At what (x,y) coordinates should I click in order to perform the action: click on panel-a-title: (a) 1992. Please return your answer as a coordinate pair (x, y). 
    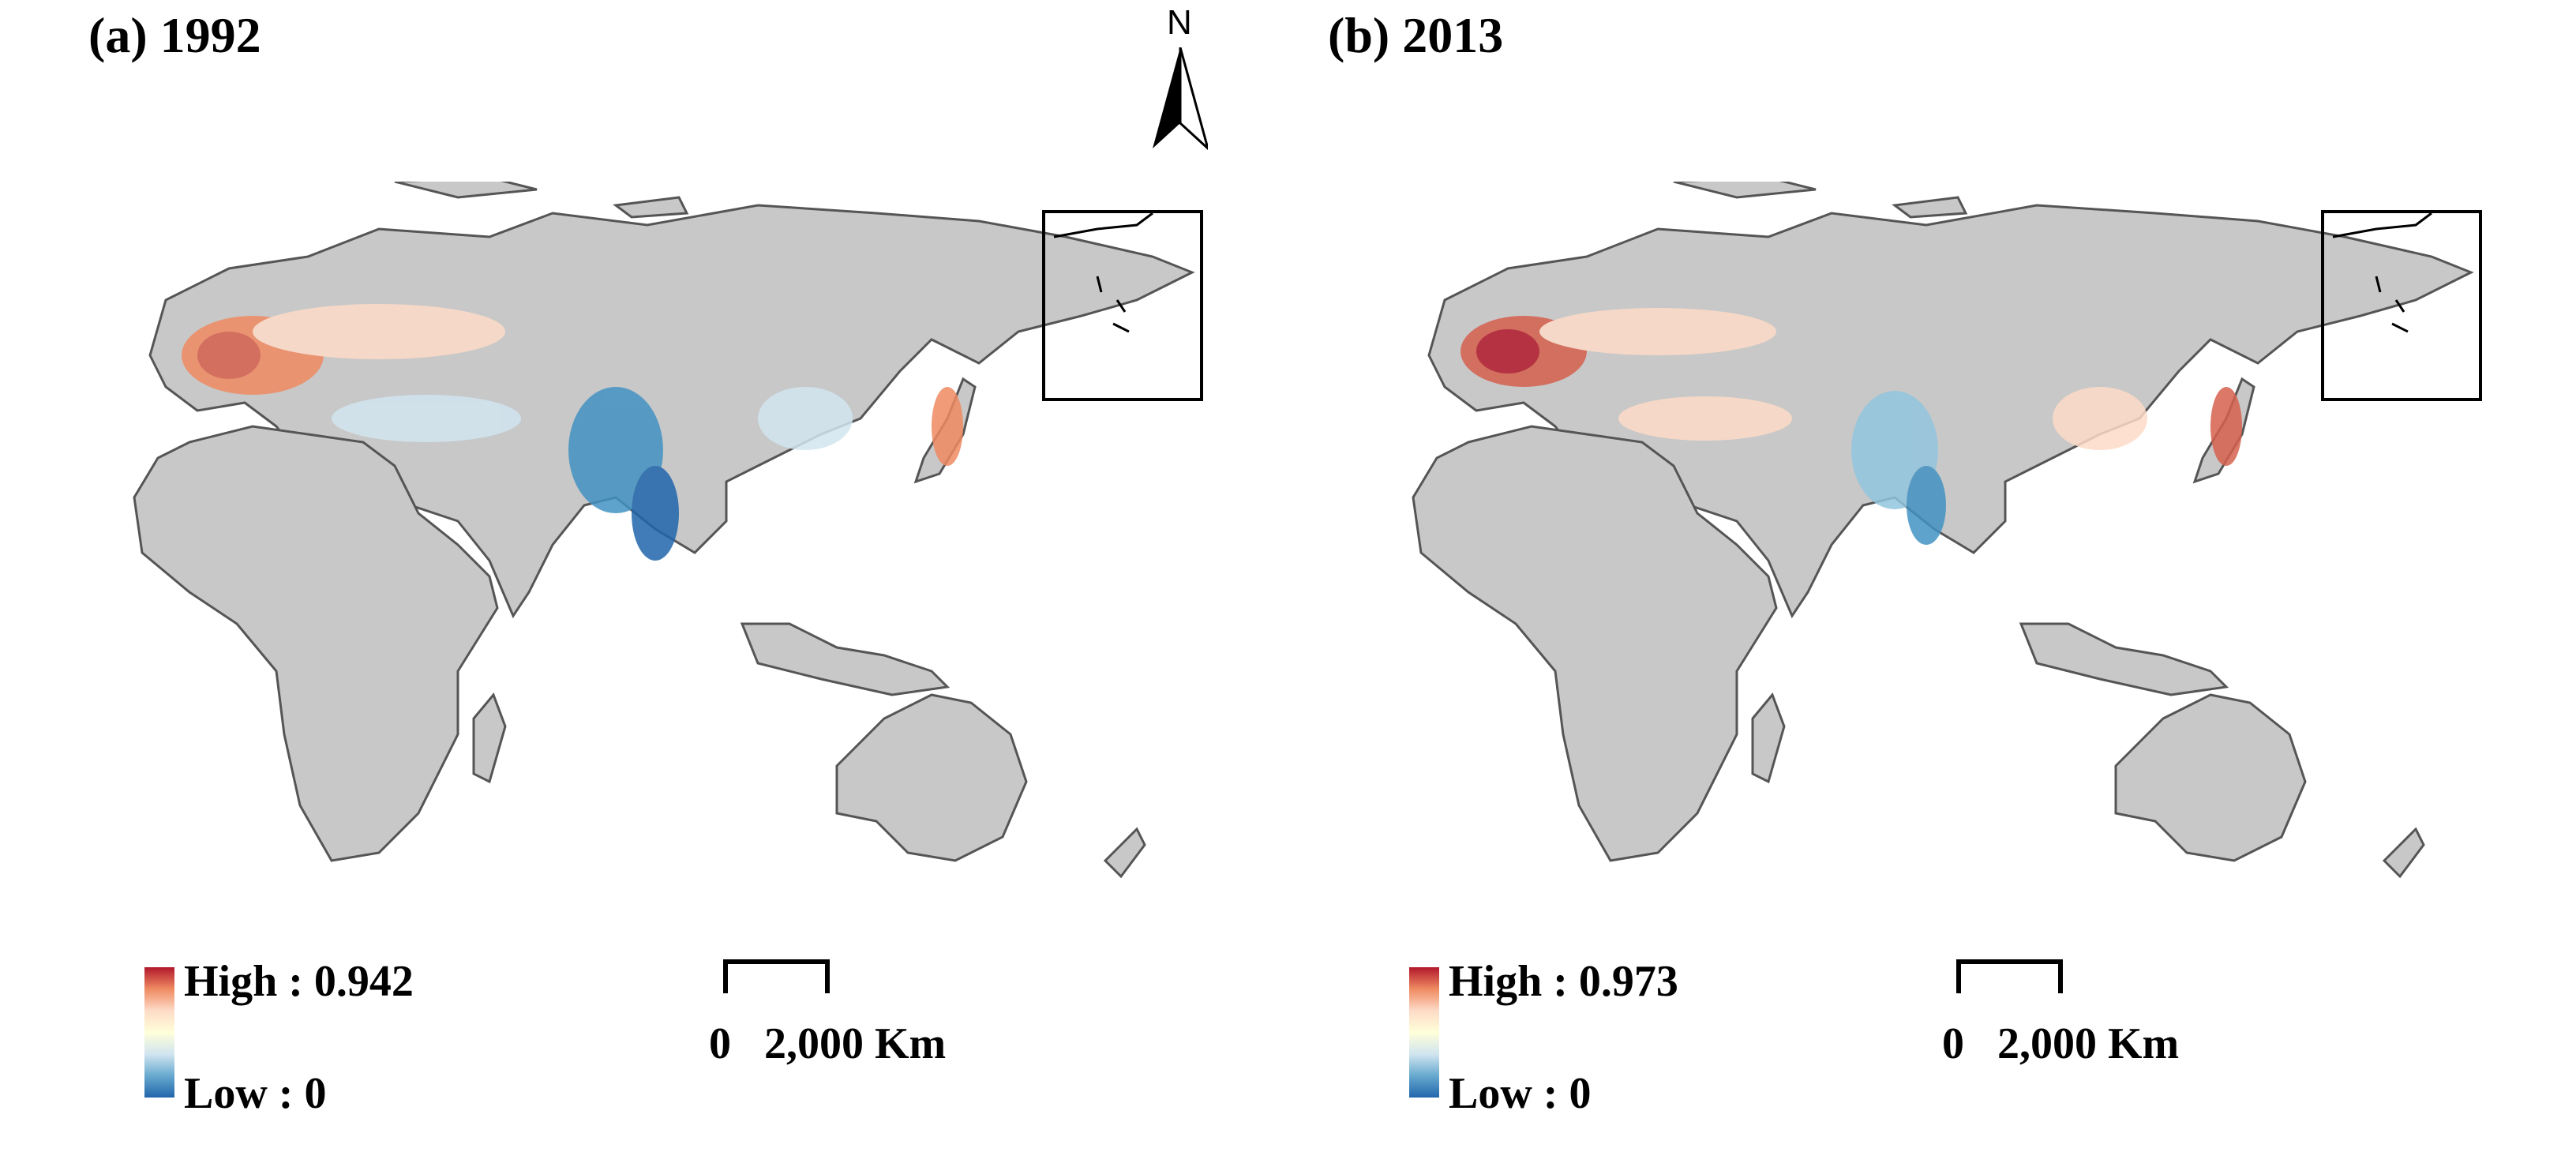
    Looking at the image, I should click on (174, 35).